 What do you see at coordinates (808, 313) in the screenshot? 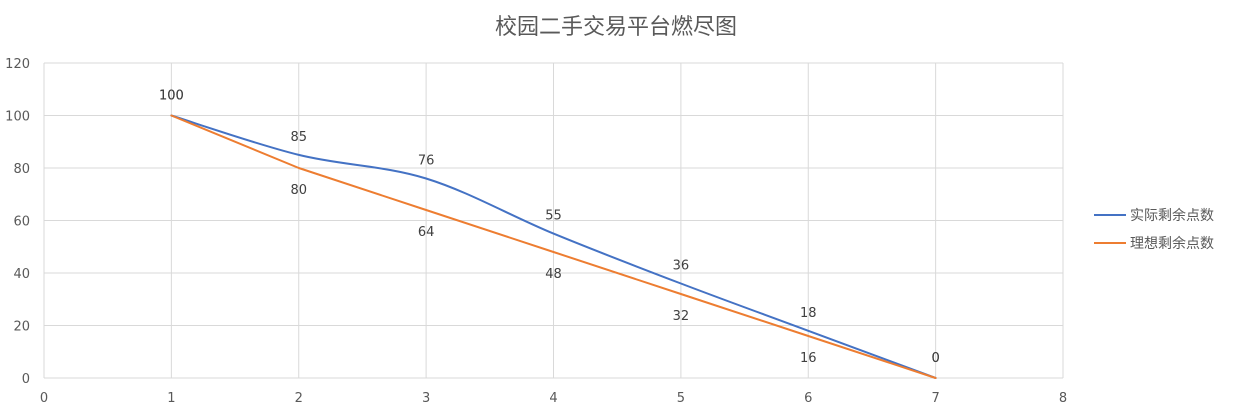
I see `data-label-actual: 18` at bounding box center [808, 313].